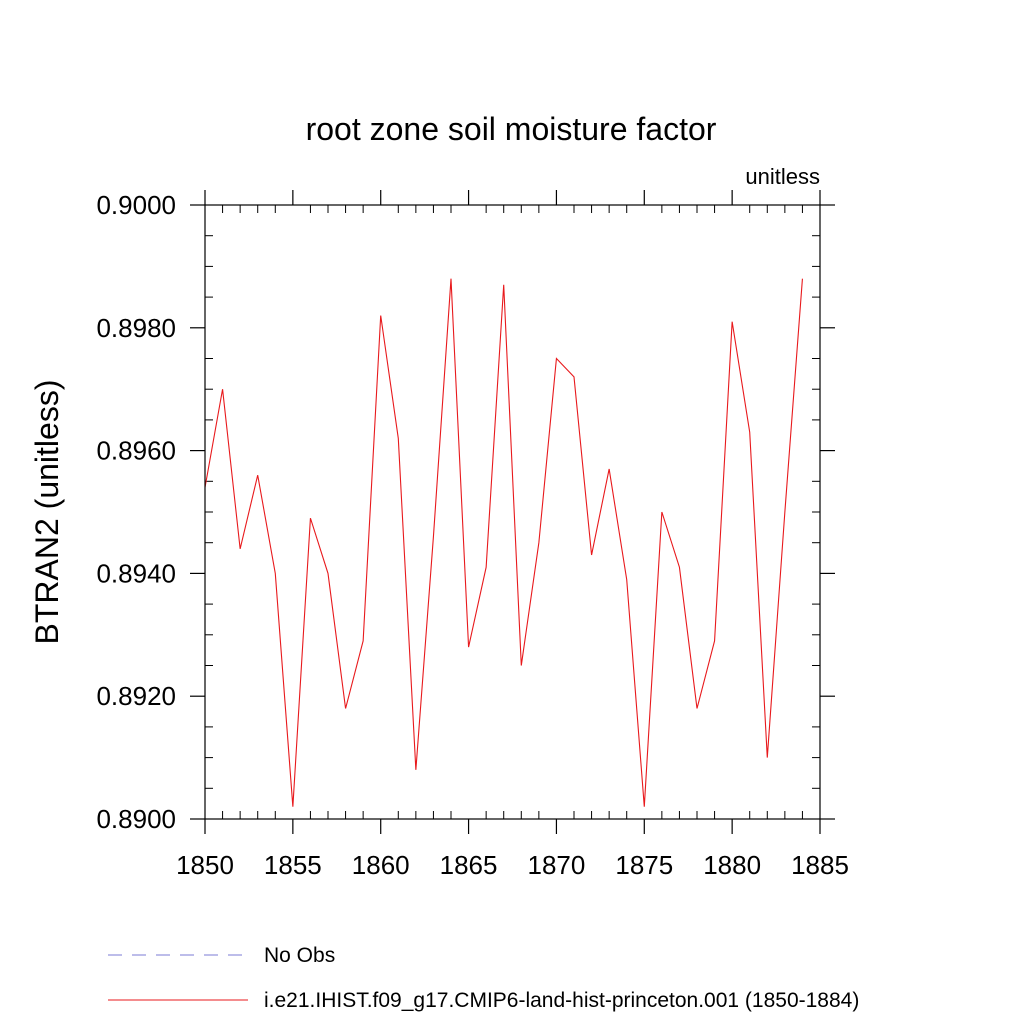 The height and width of the screenshot is (1024, 1024). I want to click on y-tick-labels: 0.8900 0.8920 0.8940 0.8960 0.8980 0.9000, so click(136, 512).